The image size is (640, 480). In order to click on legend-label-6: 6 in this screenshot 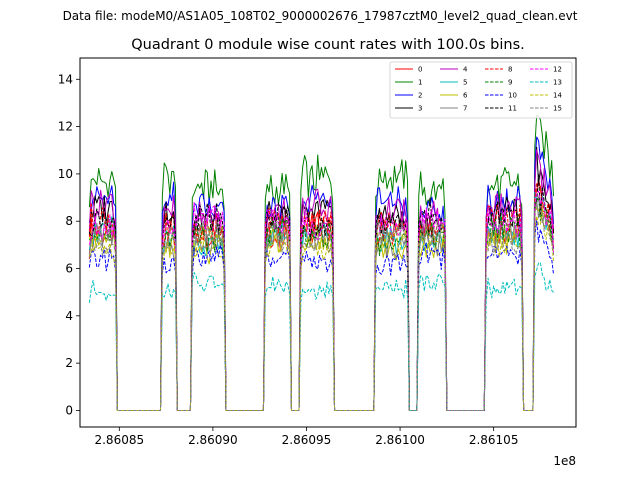, I will do `click(465, 96)`.